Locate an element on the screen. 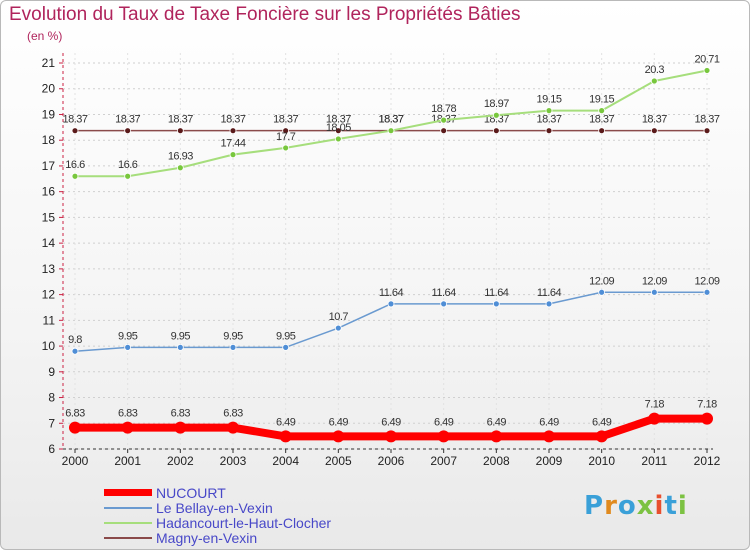 The height and width of the screenshot is (550, 750). y-tick-label: 16 is located at coordinates (49, 192).